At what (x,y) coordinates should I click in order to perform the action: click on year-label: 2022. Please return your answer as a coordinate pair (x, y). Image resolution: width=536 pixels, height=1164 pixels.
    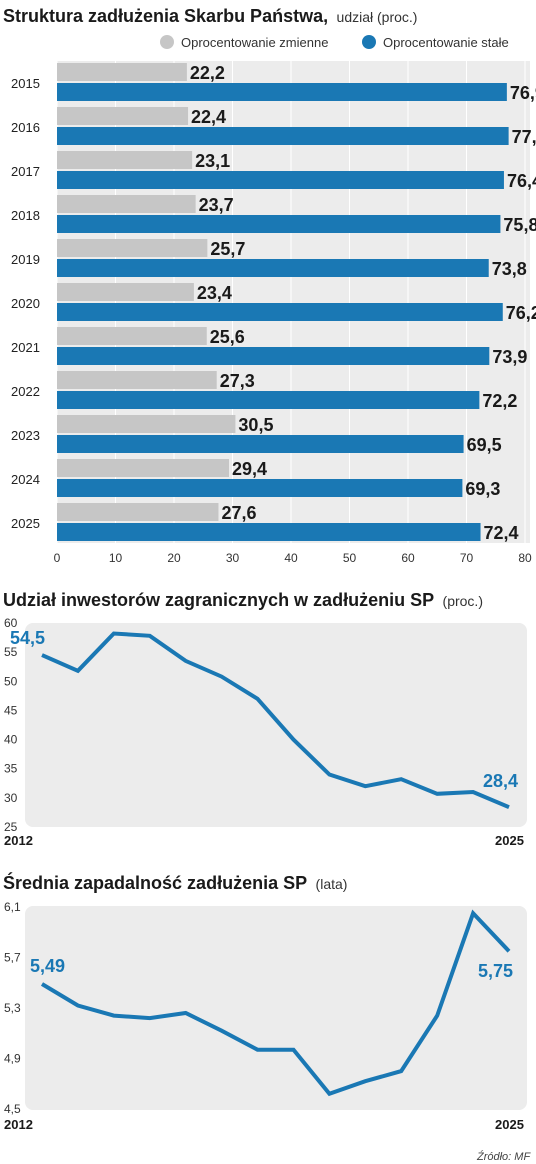
    Looking at the image, I should click on (25, 391).